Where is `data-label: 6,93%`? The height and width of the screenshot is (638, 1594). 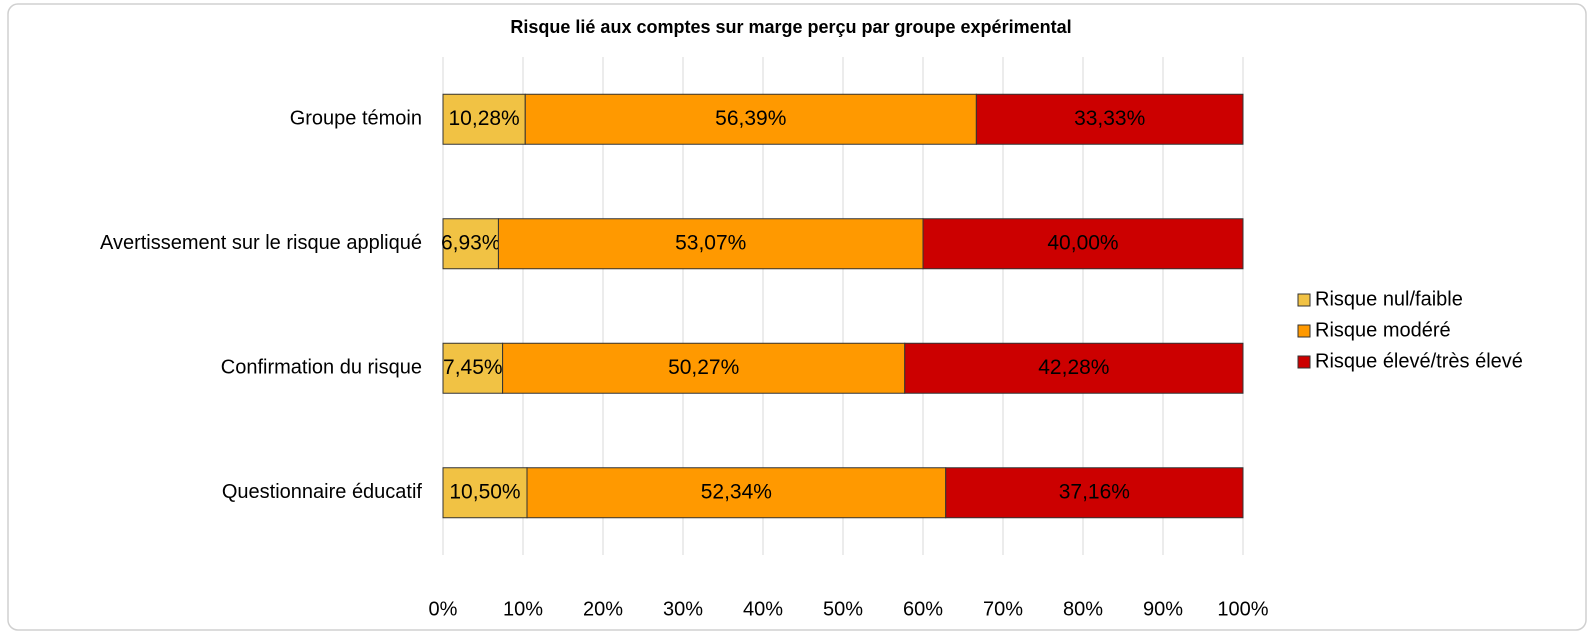 data-label: 6,93% is located at coordinates (471, 242).